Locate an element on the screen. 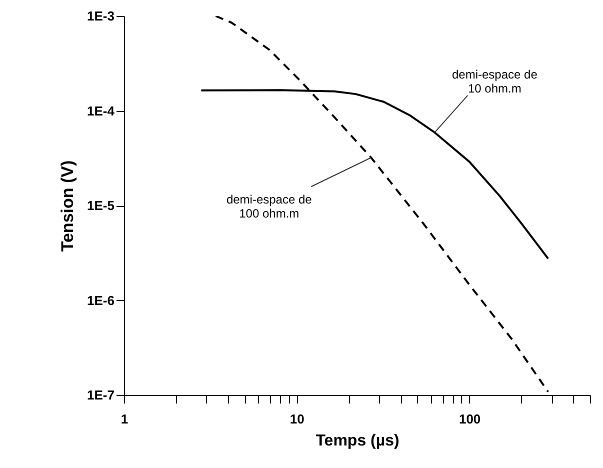 Image resolution: width=603 pixels, height=468 pixels. x-tick-label: 100 is located at coordinates (469, 419).